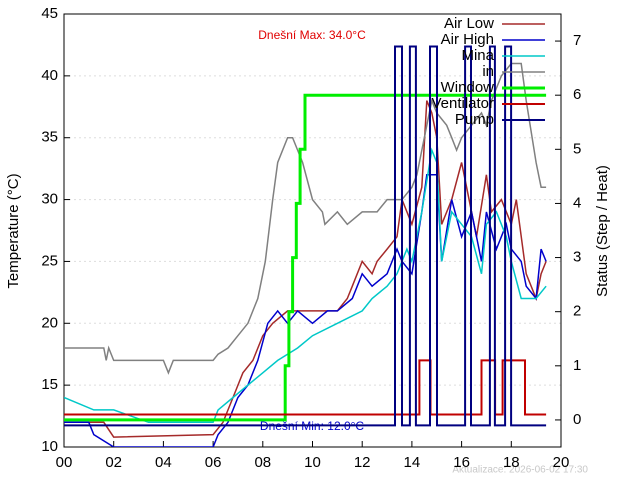 This screenshot has width=640, height=480. I want to click on y-tick-label: 10, so click(49, 446).